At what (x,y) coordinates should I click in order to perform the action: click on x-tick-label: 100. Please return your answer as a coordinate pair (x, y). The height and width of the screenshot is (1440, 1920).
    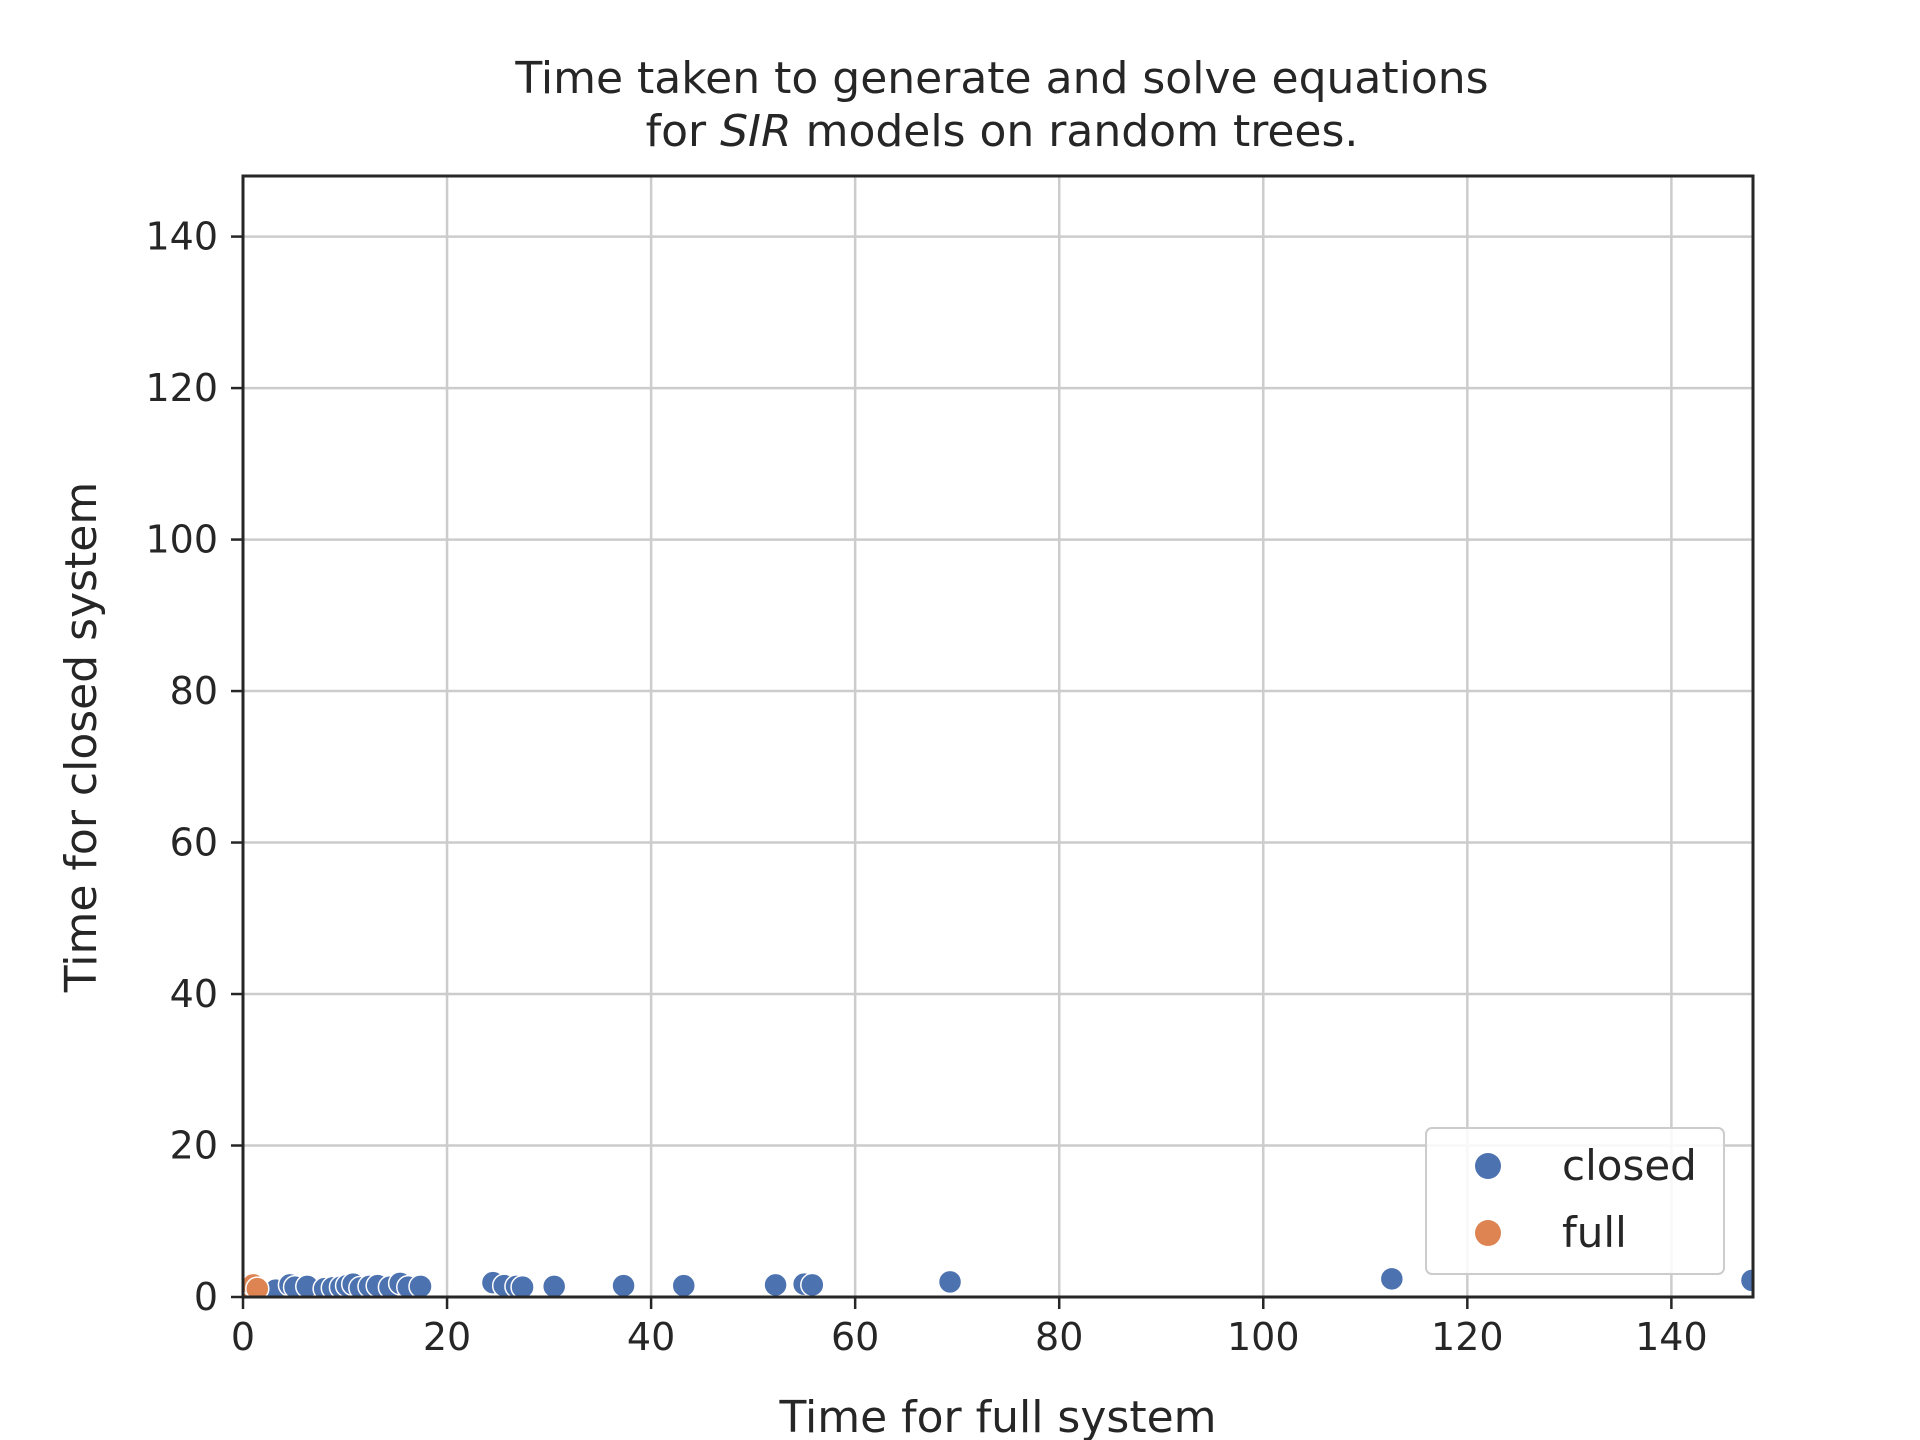
    Looking at the image, I should click on (1263, 1337).